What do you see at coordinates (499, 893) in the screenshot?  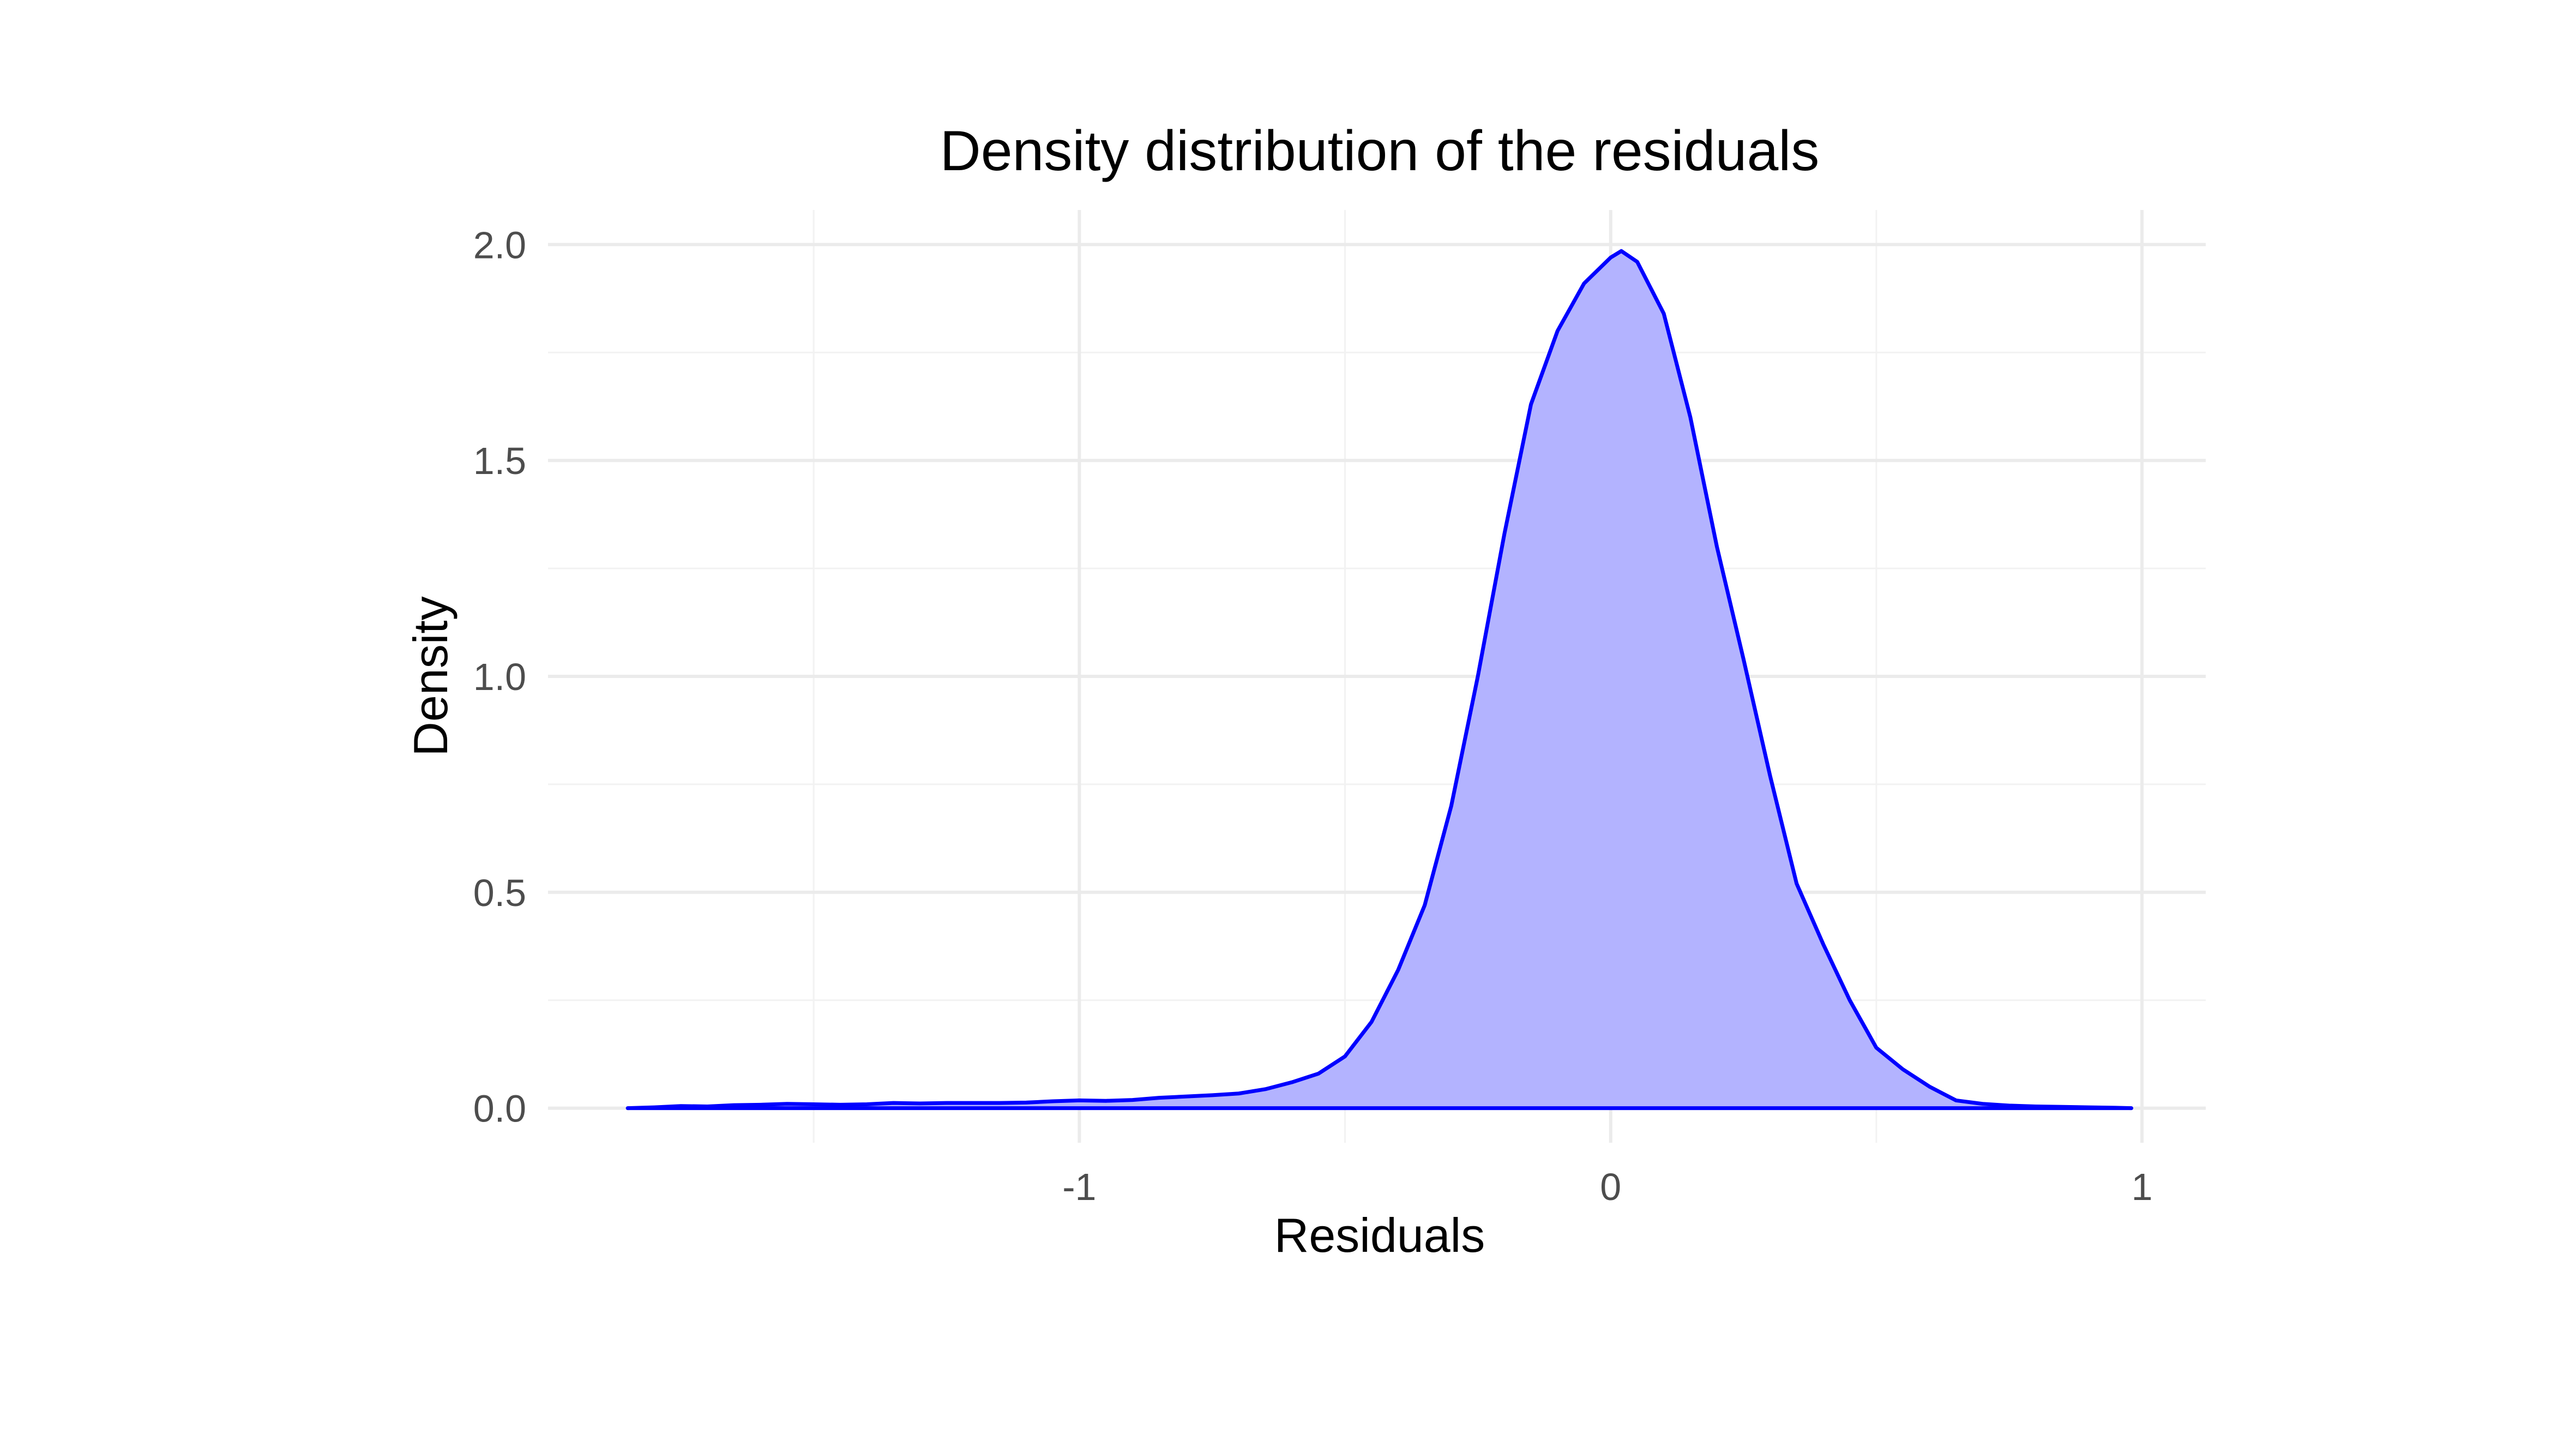 I see `y-tick-label-1: 0.5` at bounding box center [499, 893].